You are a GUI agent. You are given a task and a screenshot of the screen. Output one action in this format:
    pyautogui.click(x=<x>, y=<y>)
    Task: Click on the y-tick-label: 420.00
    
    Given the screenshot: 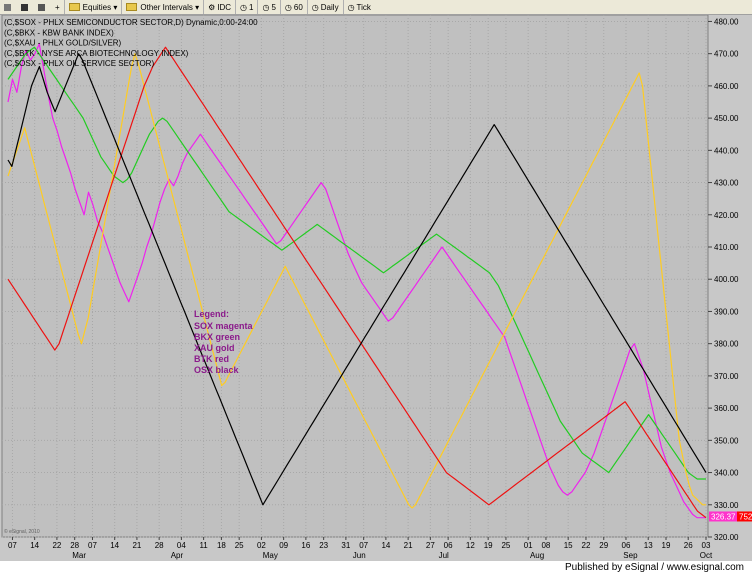 What is the action you would take?
    pyautogui.click(x=726, y=215)
    